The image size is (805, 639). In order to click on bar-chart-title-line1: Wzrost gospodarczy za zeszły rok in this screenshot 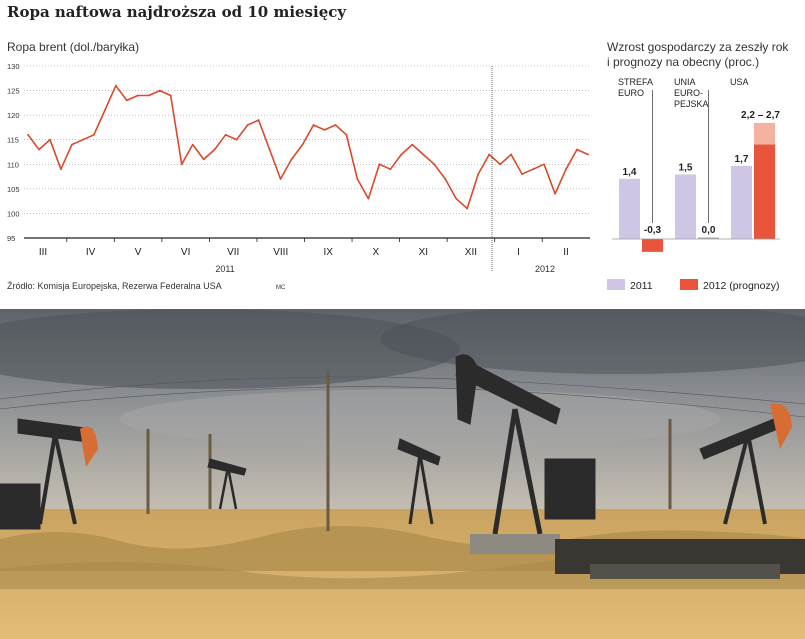, I will do `click(698, 47)`.